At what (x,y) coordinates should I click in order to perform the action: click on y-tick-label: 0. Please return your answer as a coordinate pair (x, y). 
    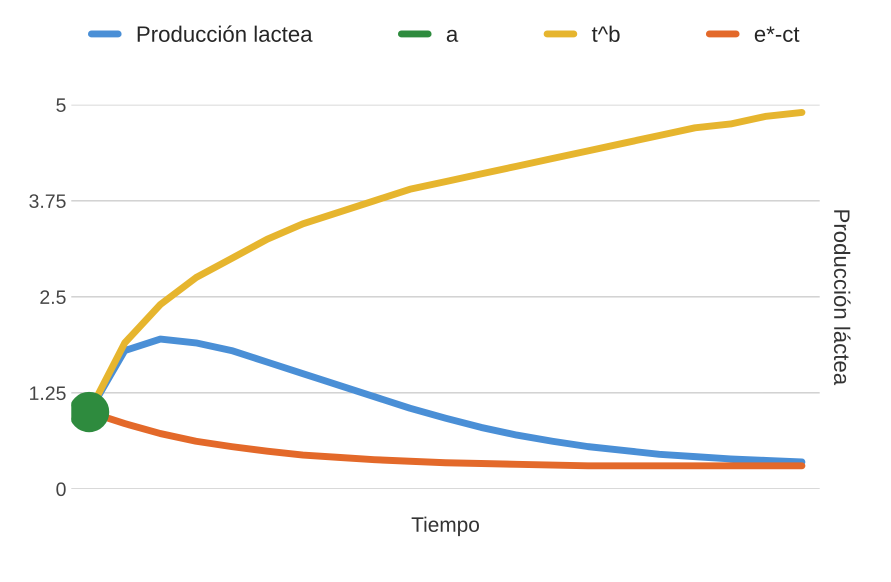
    Looking at the image, I should click on (61, 489).